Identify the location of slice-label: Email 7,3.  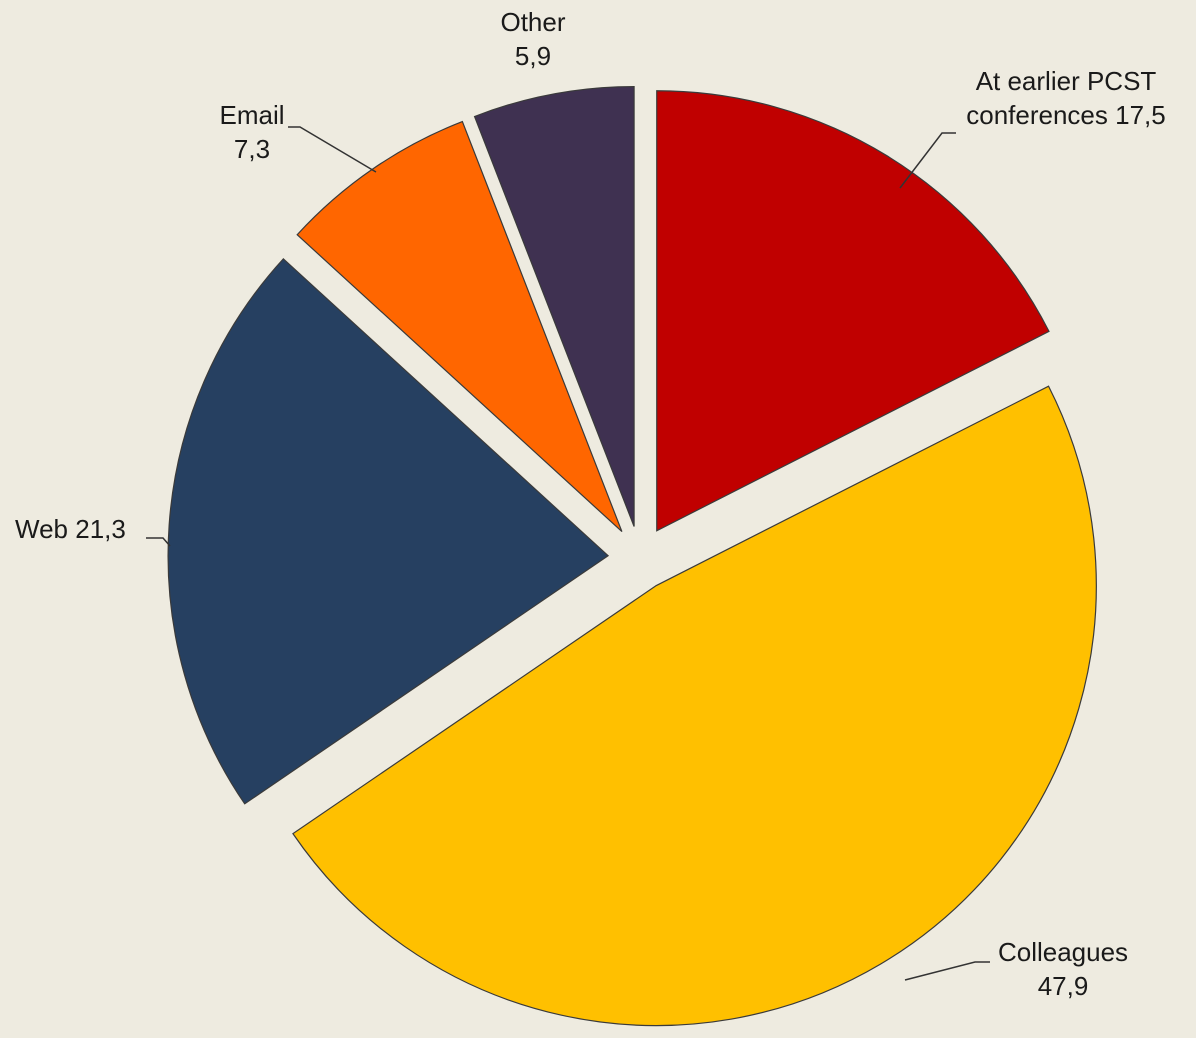
(252, 132).